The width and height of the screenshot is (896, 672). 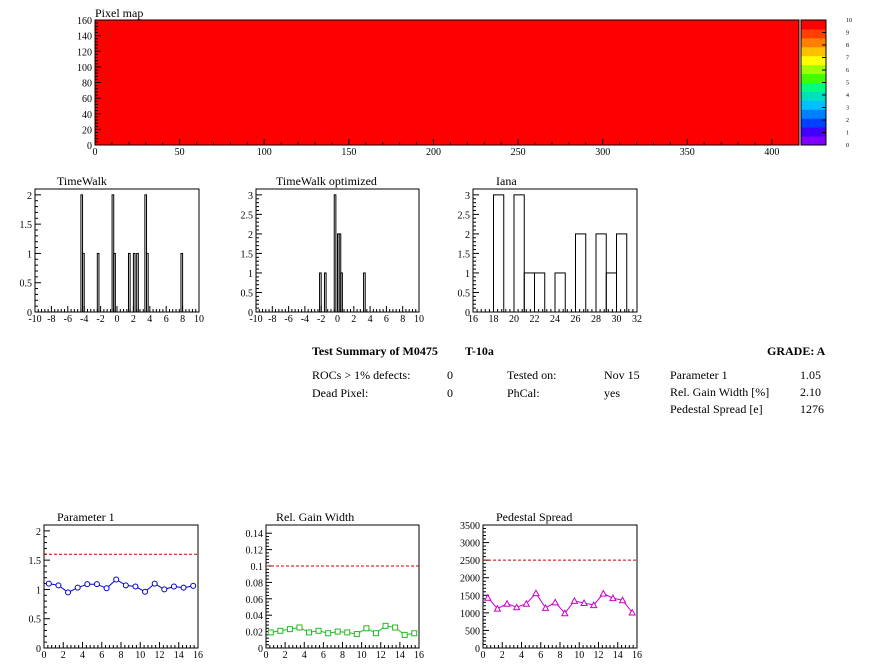 I want to click on chart-param1: 0 2 4 6 8 10 12 14 16 0 0.5 1 1.5 2 Parameter 1, so click(x=116, y=585).